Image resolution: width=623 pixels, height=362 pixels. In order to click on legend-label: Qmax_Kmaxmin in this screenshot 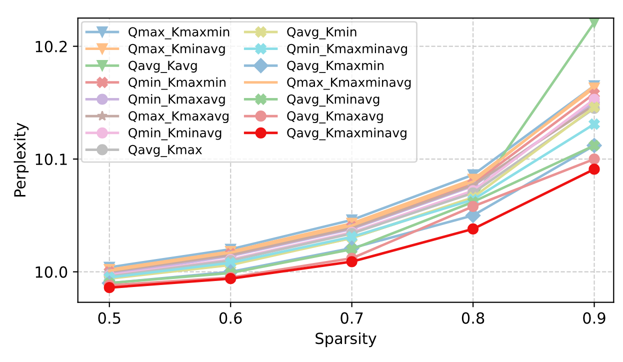, I will do `click(179, 33)`.